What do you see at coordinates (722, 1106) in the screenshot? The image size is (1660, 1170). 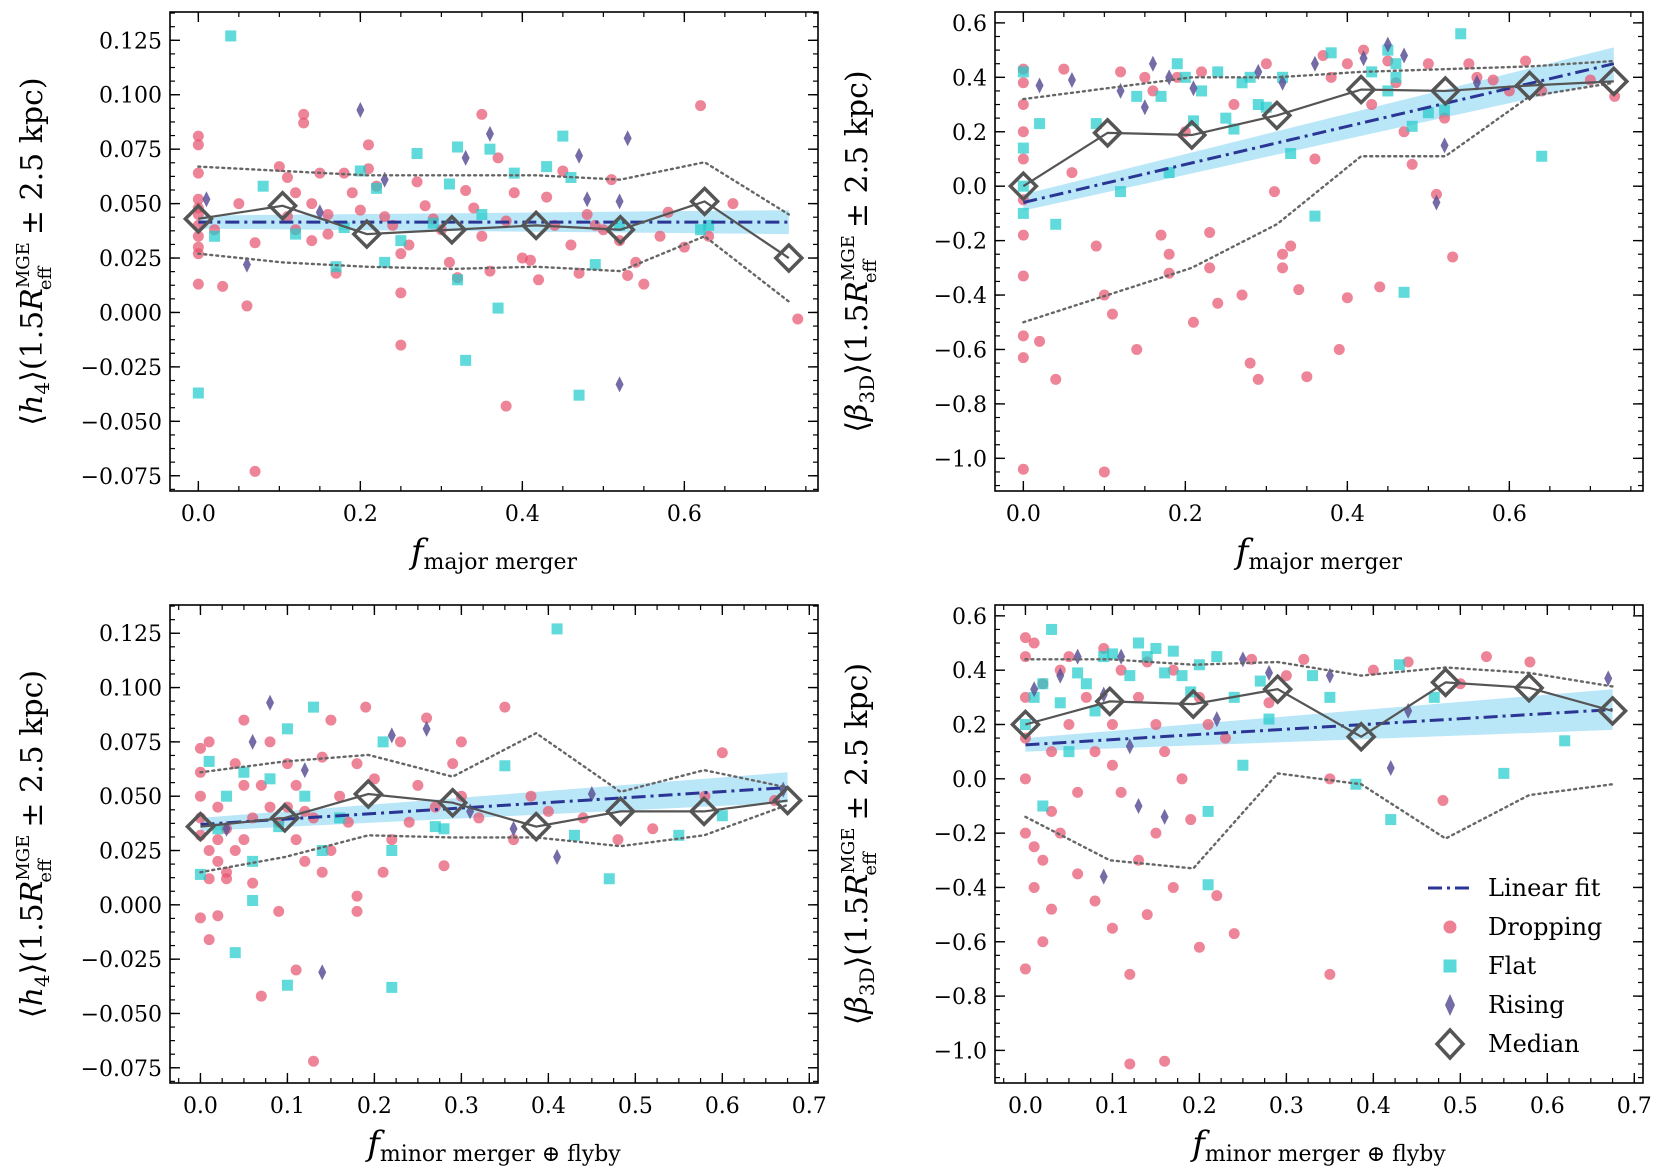 I see `x-tick-label: 0.6` at bounding box center [722, 1106].